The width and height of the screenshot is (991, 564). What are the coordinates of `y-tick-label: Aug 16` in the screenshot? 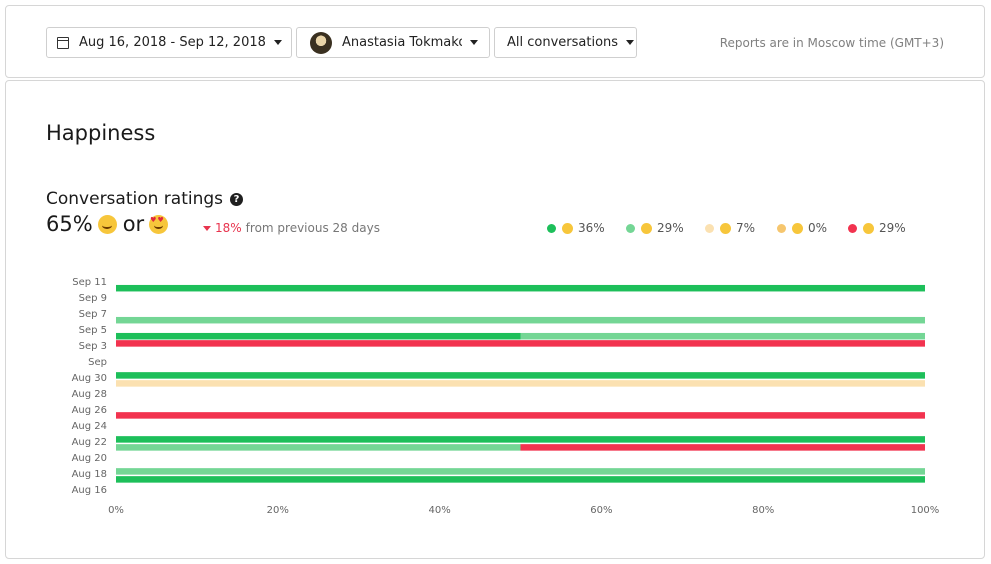 It's located at (89, 490).